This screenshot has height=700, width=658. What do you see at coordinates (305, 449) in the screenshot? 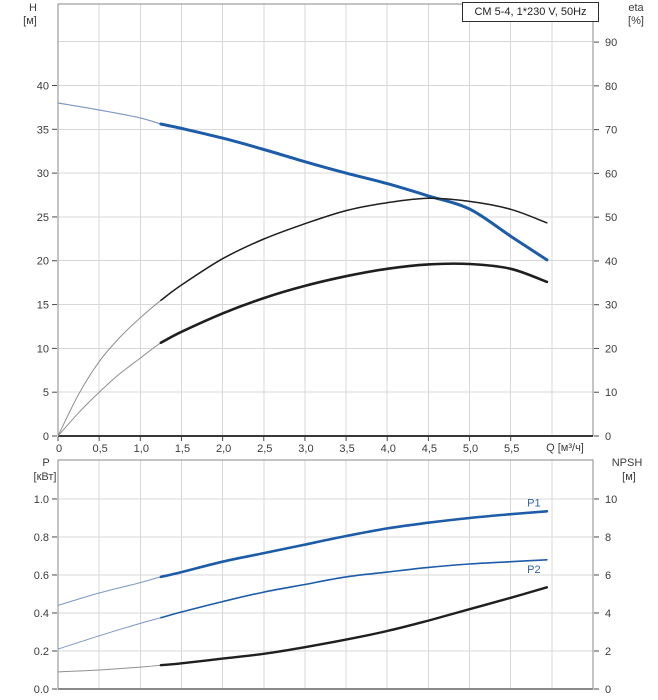
I see `x-axis-tick-label: 3,0` at bounding box center [305, 449].